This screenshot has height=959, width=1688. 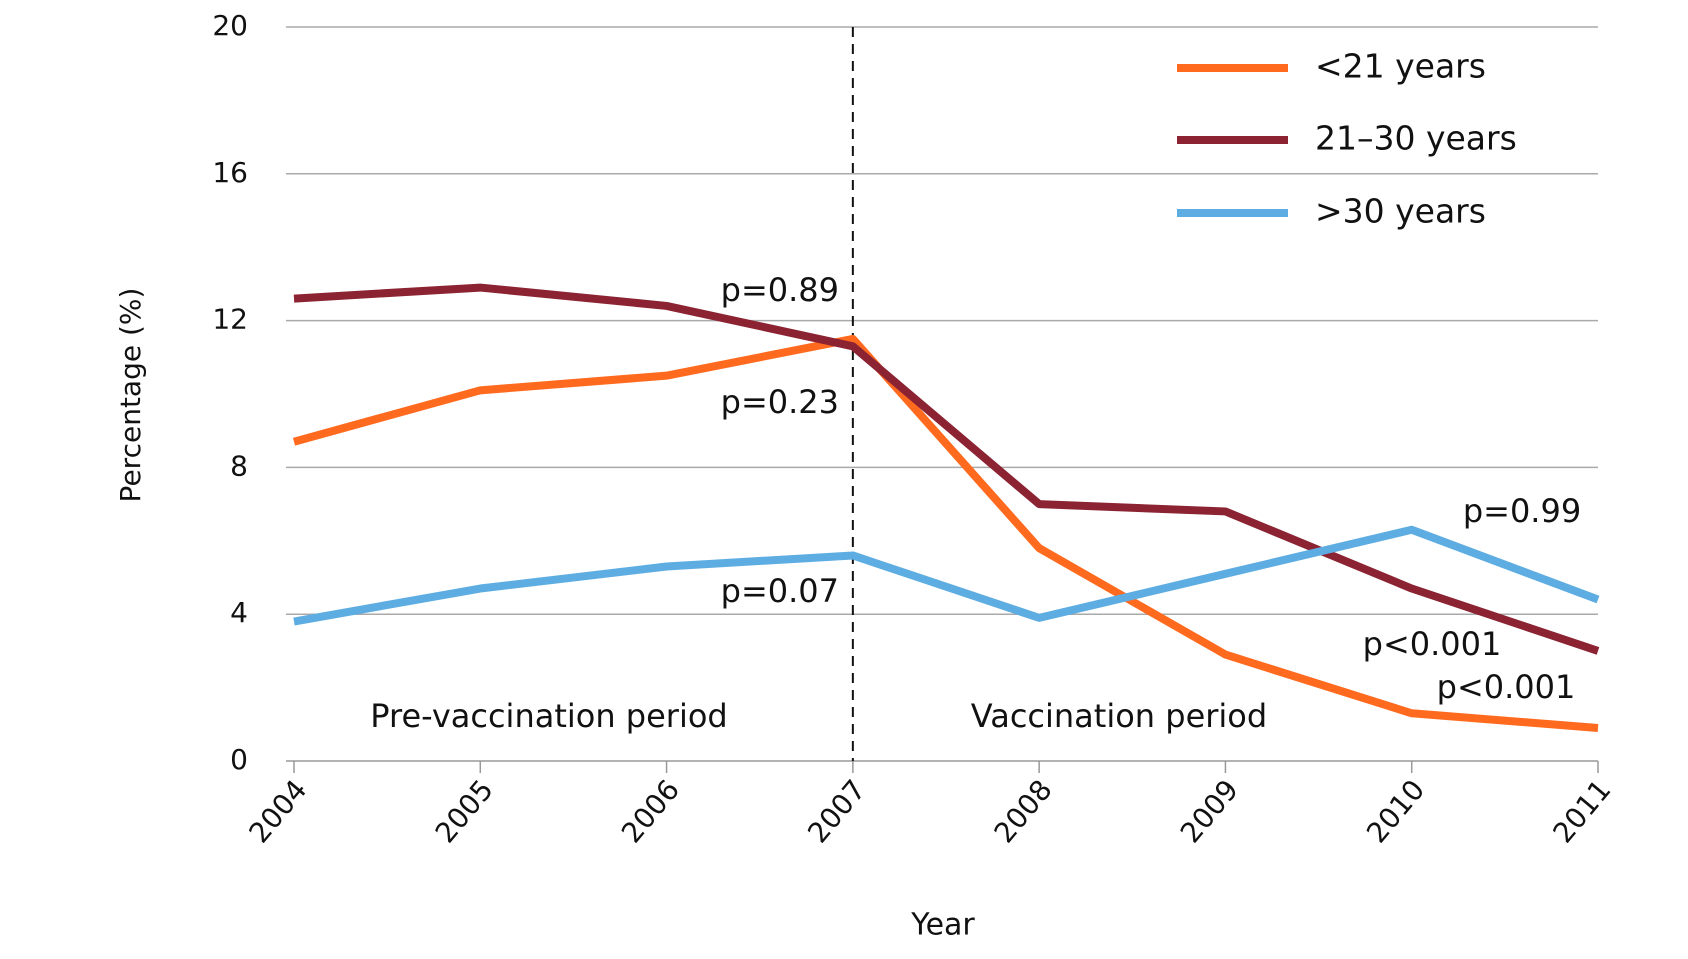 I want to click on x-tick-label: 2010, so click(x=1395, y=811).